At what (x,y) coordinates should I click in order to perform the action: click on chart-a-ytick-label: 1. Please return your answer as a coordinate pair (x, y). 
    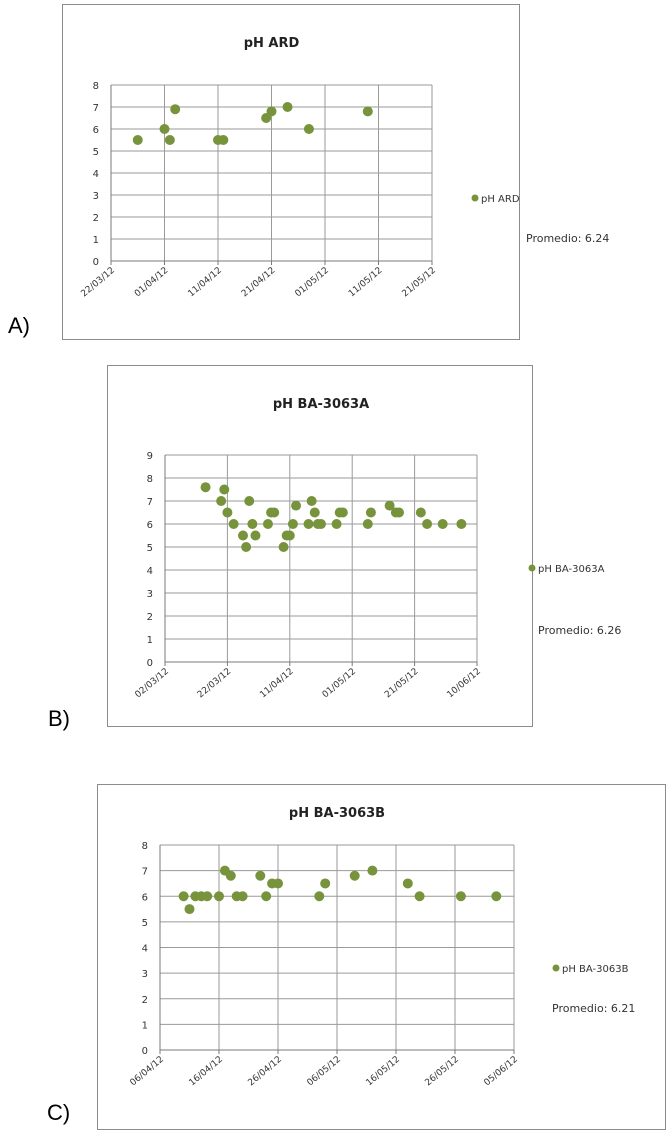
    Looking at the image, I should click on (96, 240).